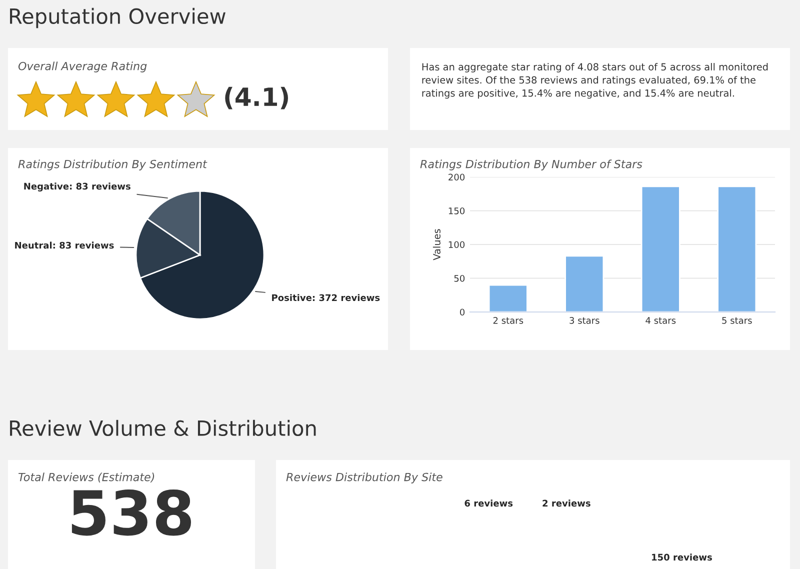 The width and height of the screenshot is (800, 569). What do you see at coordinates (64, 245) in the screenshot?
I see `slice-label: Neutral: 83 reviews` at bounding box center [64, 245].